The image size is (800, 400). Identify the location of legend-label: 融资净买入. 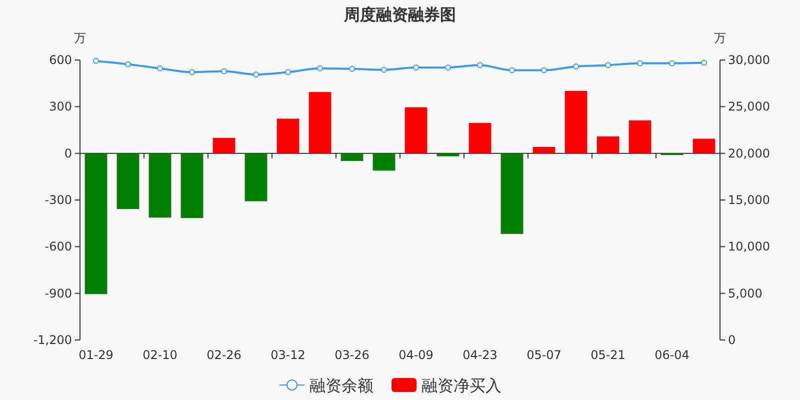
(462, 385).